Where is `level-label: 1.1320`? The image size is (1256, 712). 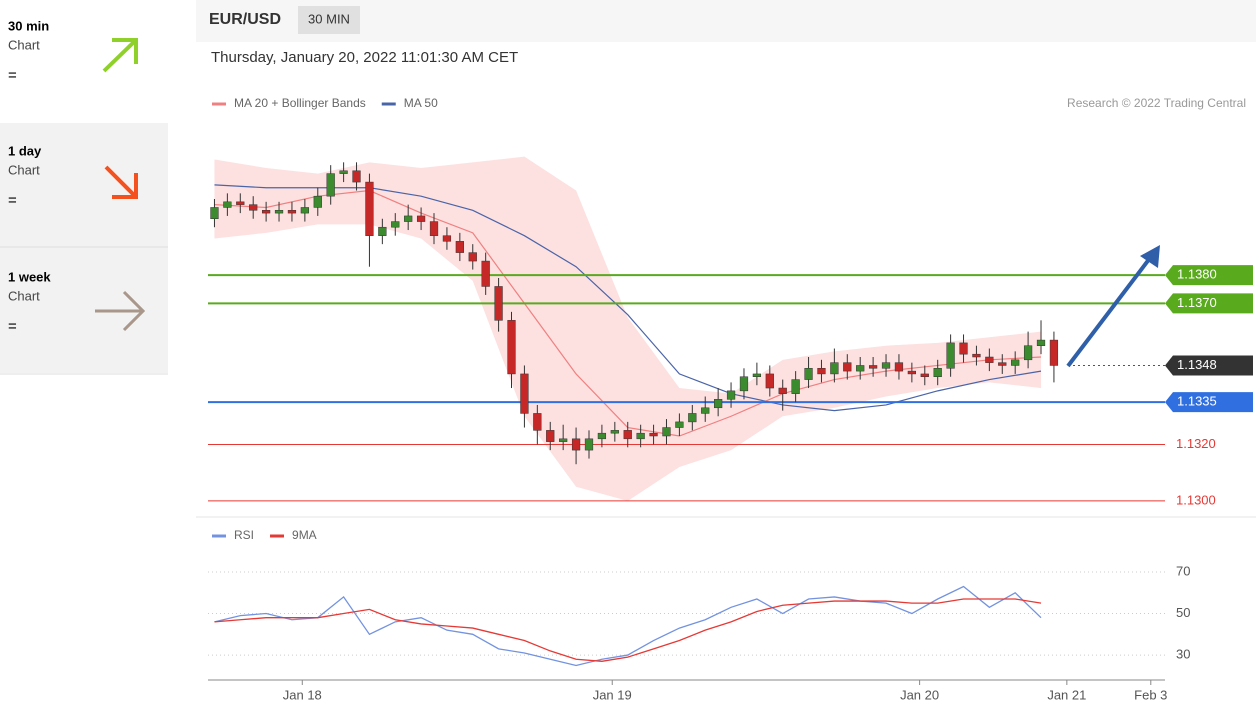 level-label: 1.1320 is located at coordinates (1196, 443).